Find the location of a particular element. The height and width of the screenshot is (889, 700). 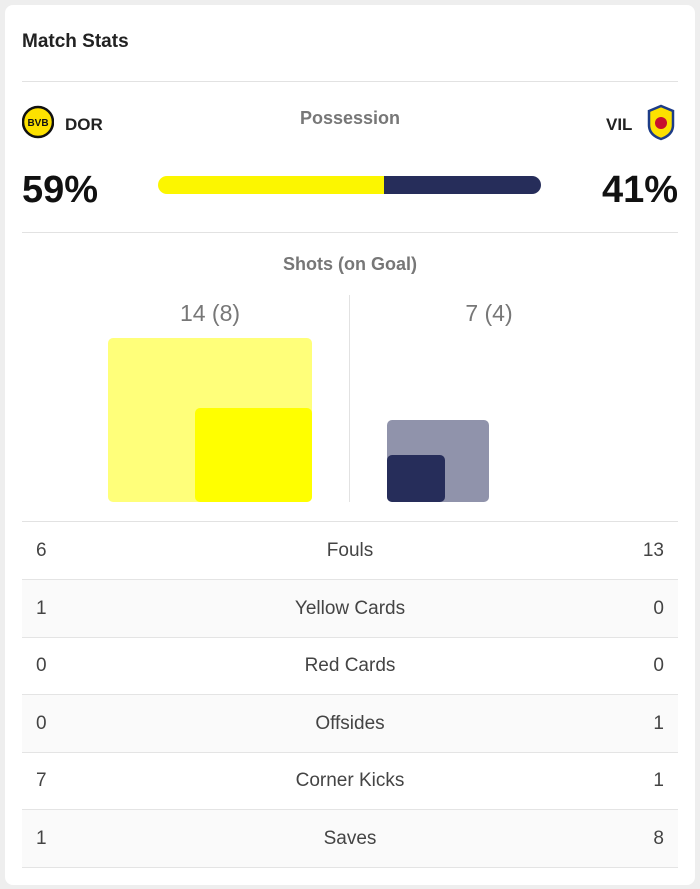

away-possession: 41% is located at coordinates (639, 190).